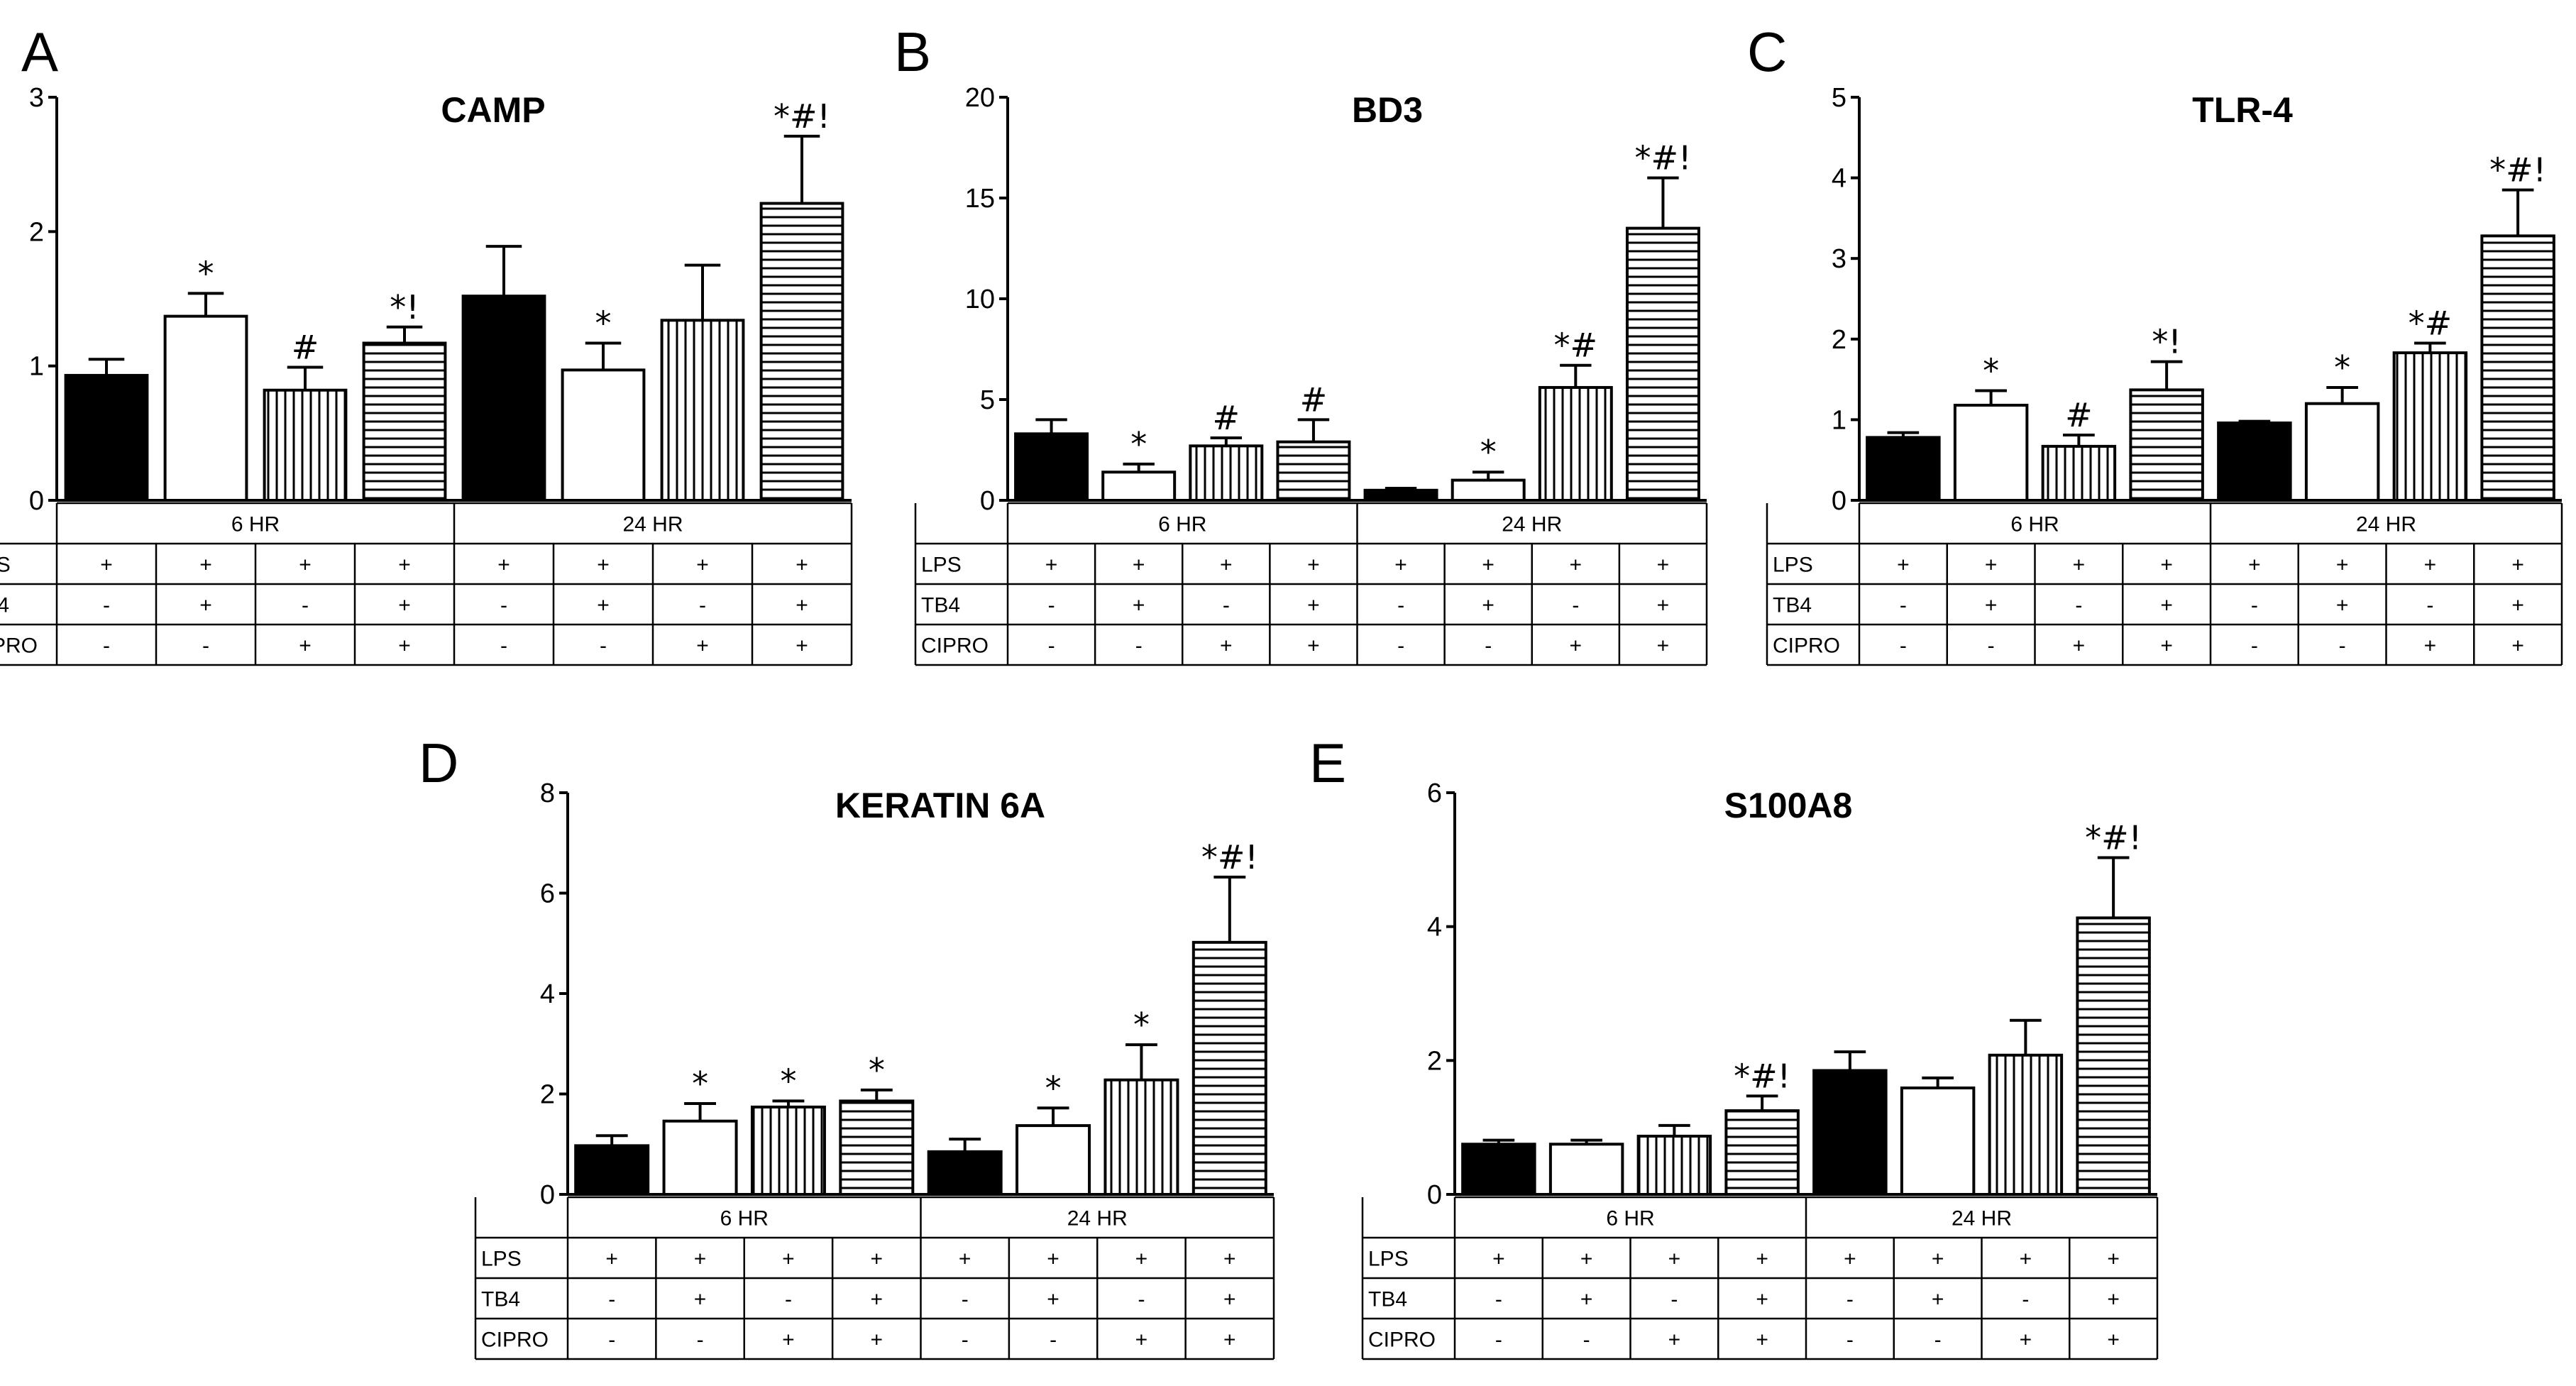  I want to click on y-tick-label: 4, so click(547, 994).